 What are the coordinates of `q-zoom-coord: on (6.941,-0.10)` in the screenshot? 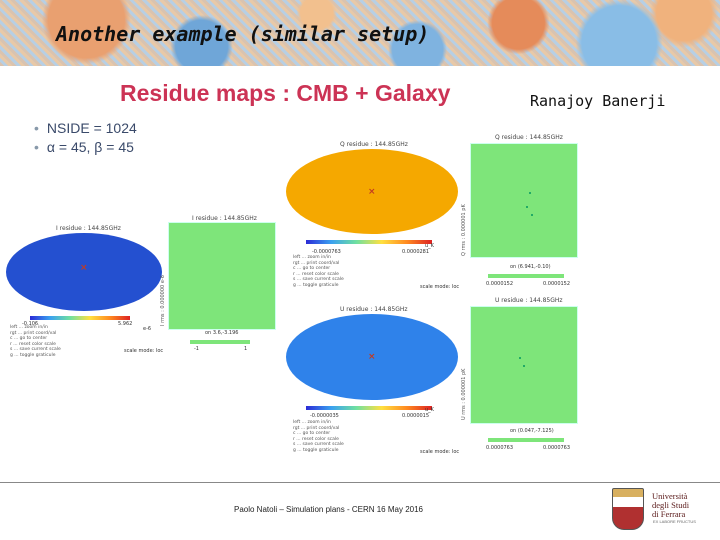 It's located at (530, 267).